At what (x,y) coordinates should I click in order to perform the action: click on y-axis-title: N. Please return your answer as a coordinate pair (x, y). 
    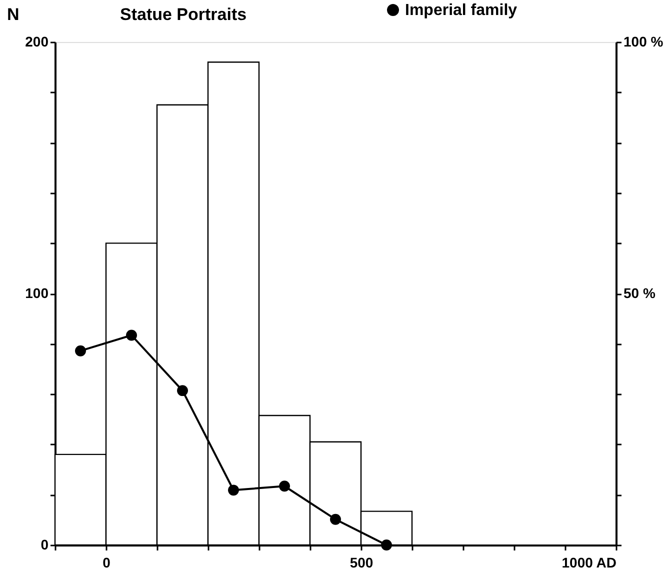
    Looking at the image, I should click on (13, 14).